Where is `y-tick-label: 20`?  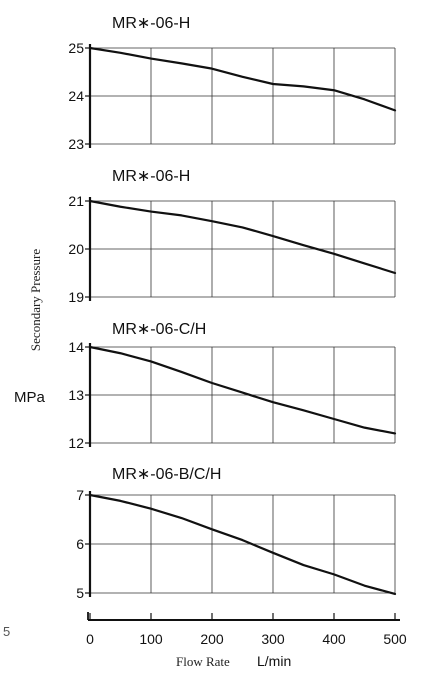
y-tick-label: 20 is located at coordinates (76, 249).